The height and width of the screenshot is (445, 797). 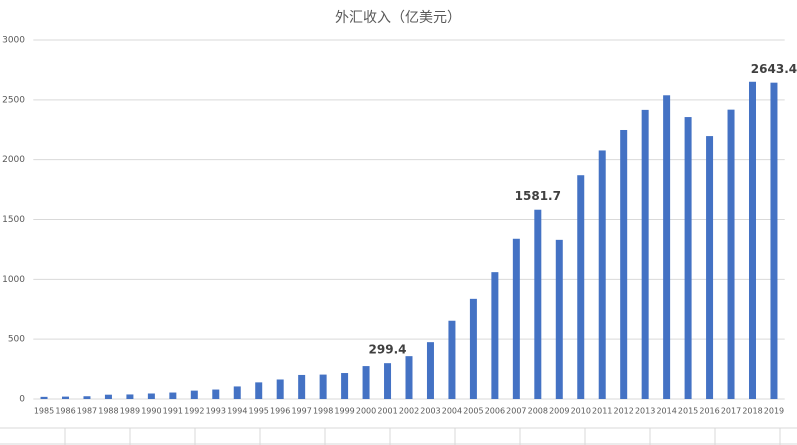 What do you see at coordinates (602, 411) in the screenshot?
I see `x-tick-label: 2011` at bounding box center [602, 411].